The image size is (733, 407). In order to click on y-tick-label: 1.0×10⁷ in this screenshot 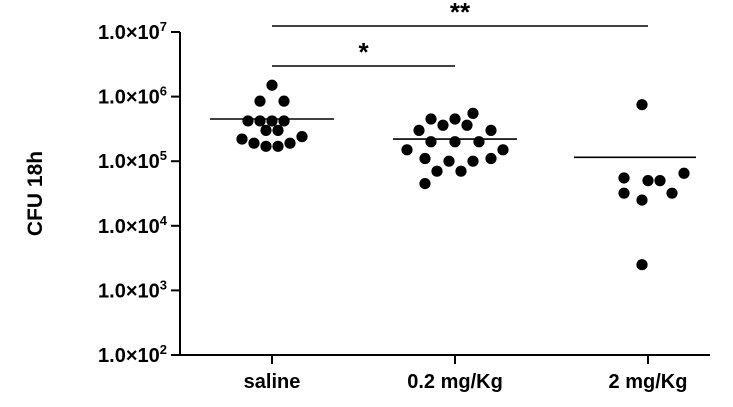, I will do `click(132, 31)`.